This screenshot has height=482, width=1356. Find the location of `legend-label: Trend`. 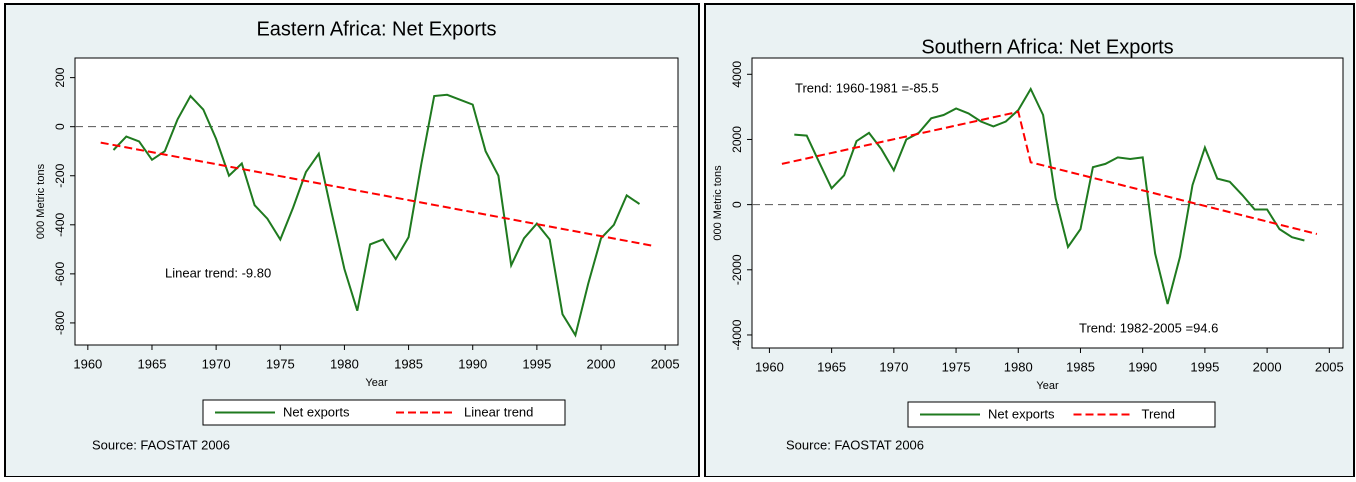

legend-label: Trend is located at coordinates (1158, 413).